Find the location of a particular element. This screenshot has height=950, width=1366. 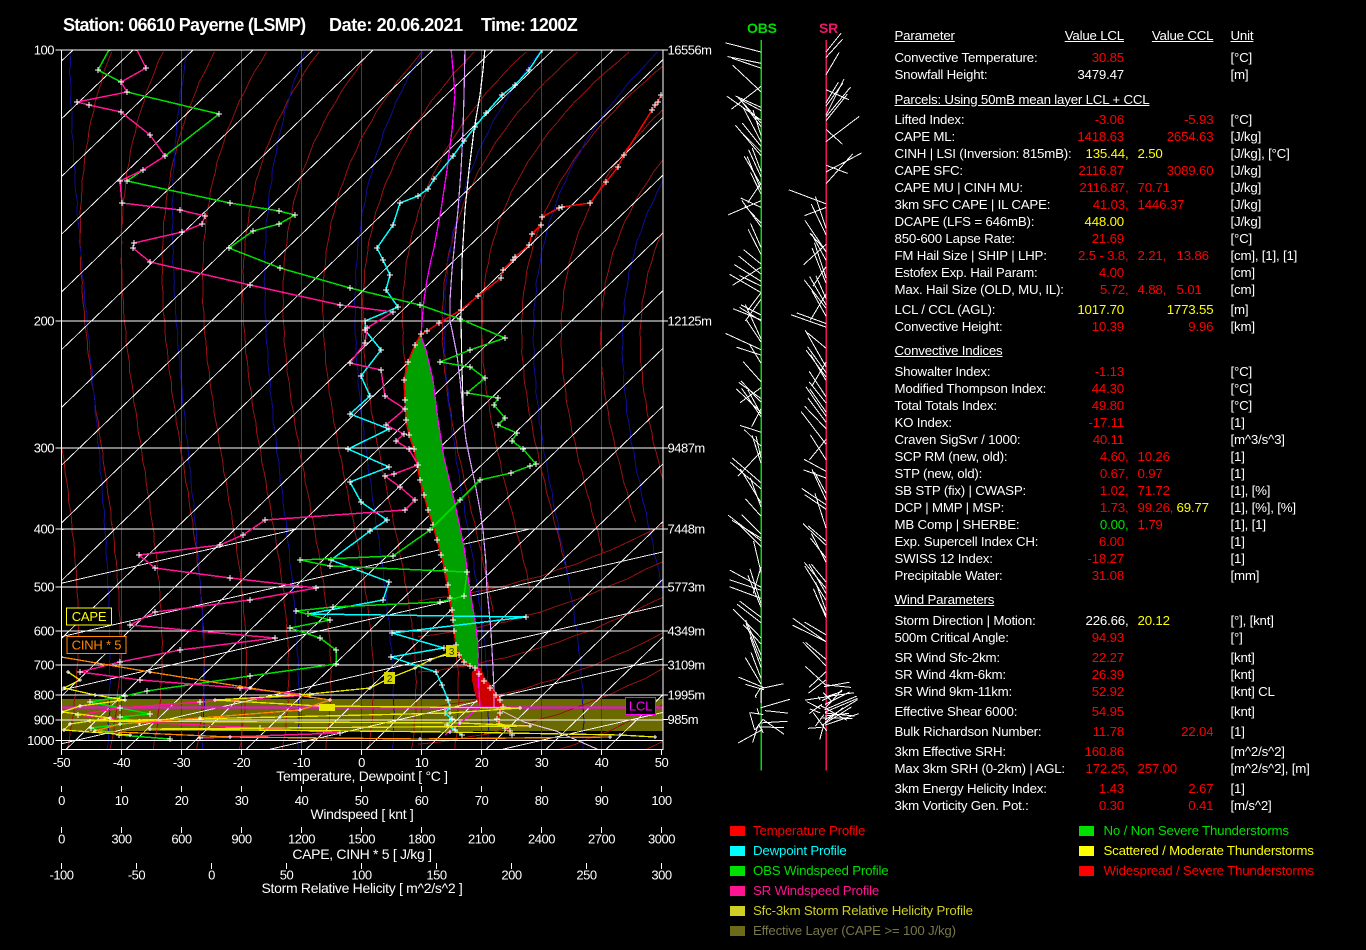

svg-text: 400 is located at coordinates (44, 529).